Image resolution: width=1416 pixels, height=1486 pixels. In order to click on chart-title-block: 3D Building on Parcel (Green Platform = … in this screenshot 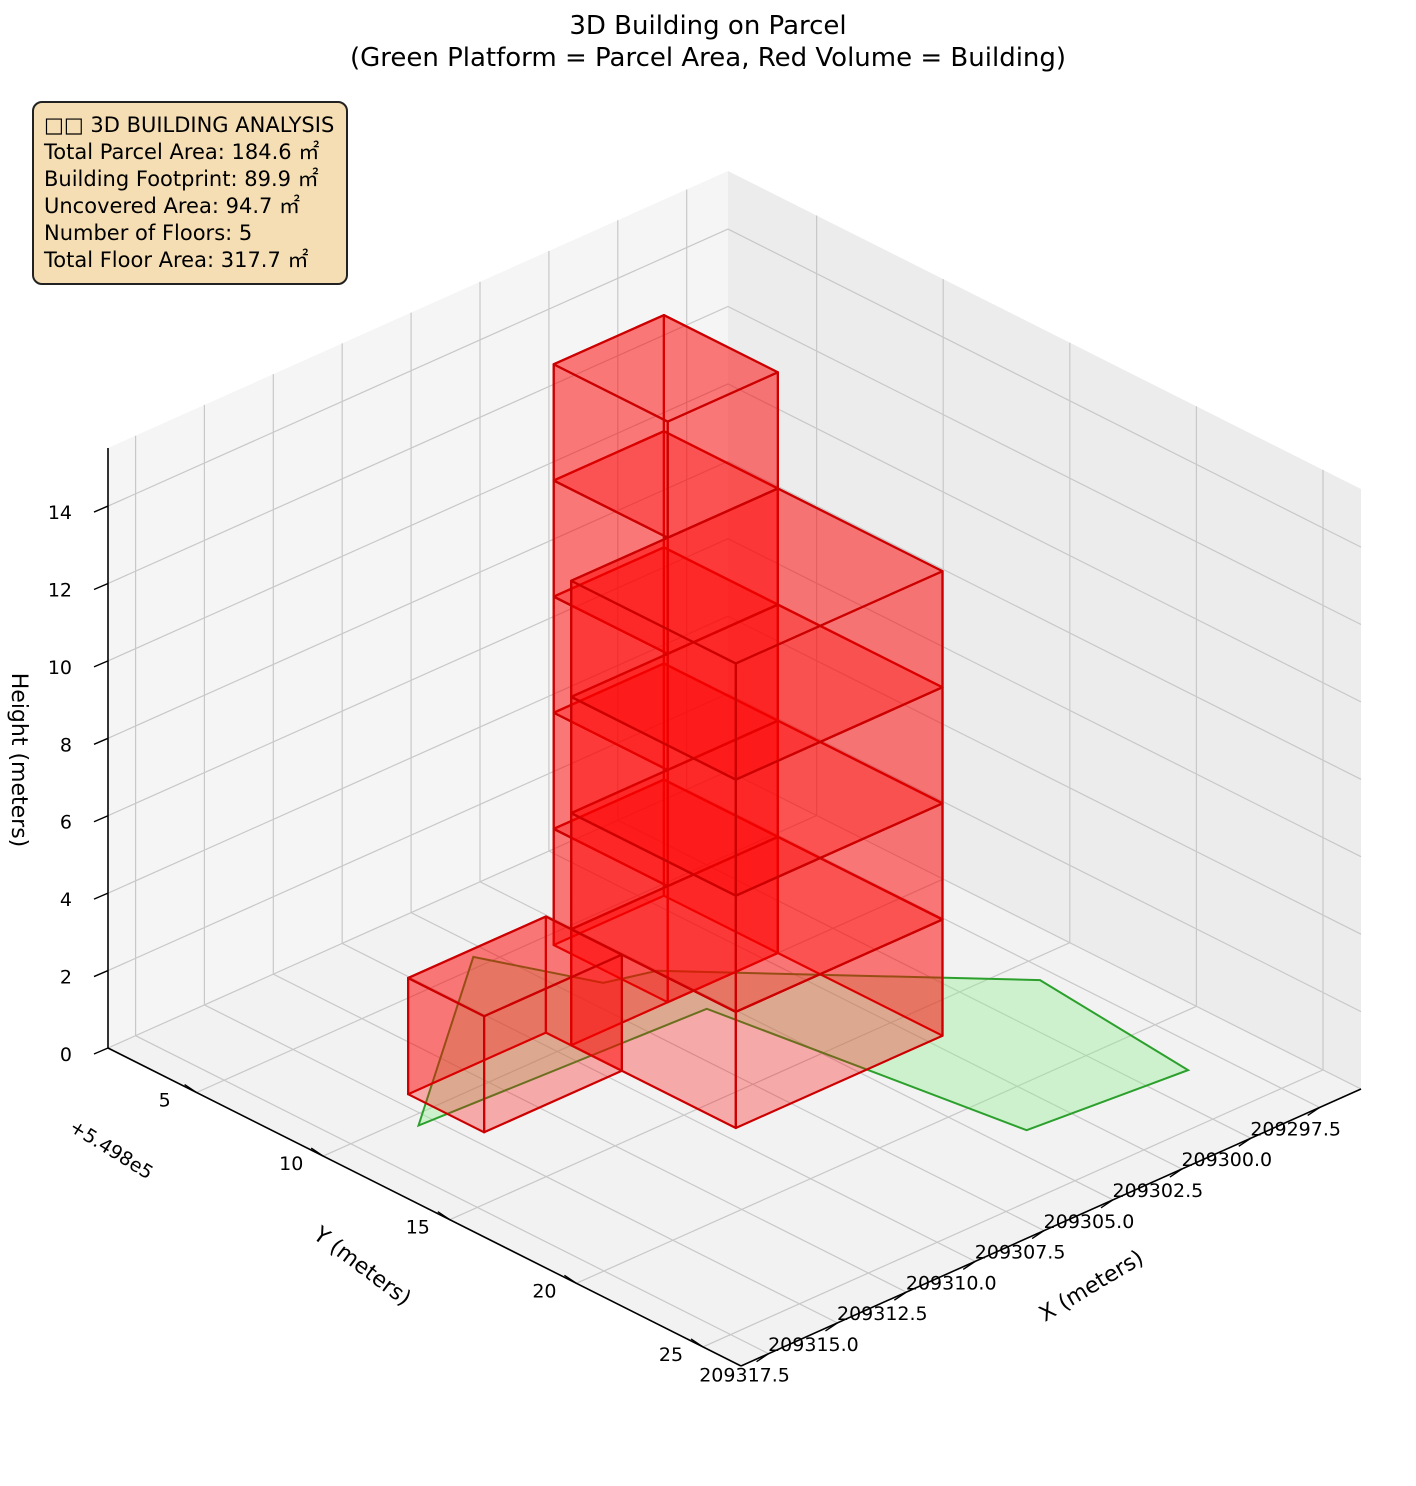, I will do `click(708, 42)`.